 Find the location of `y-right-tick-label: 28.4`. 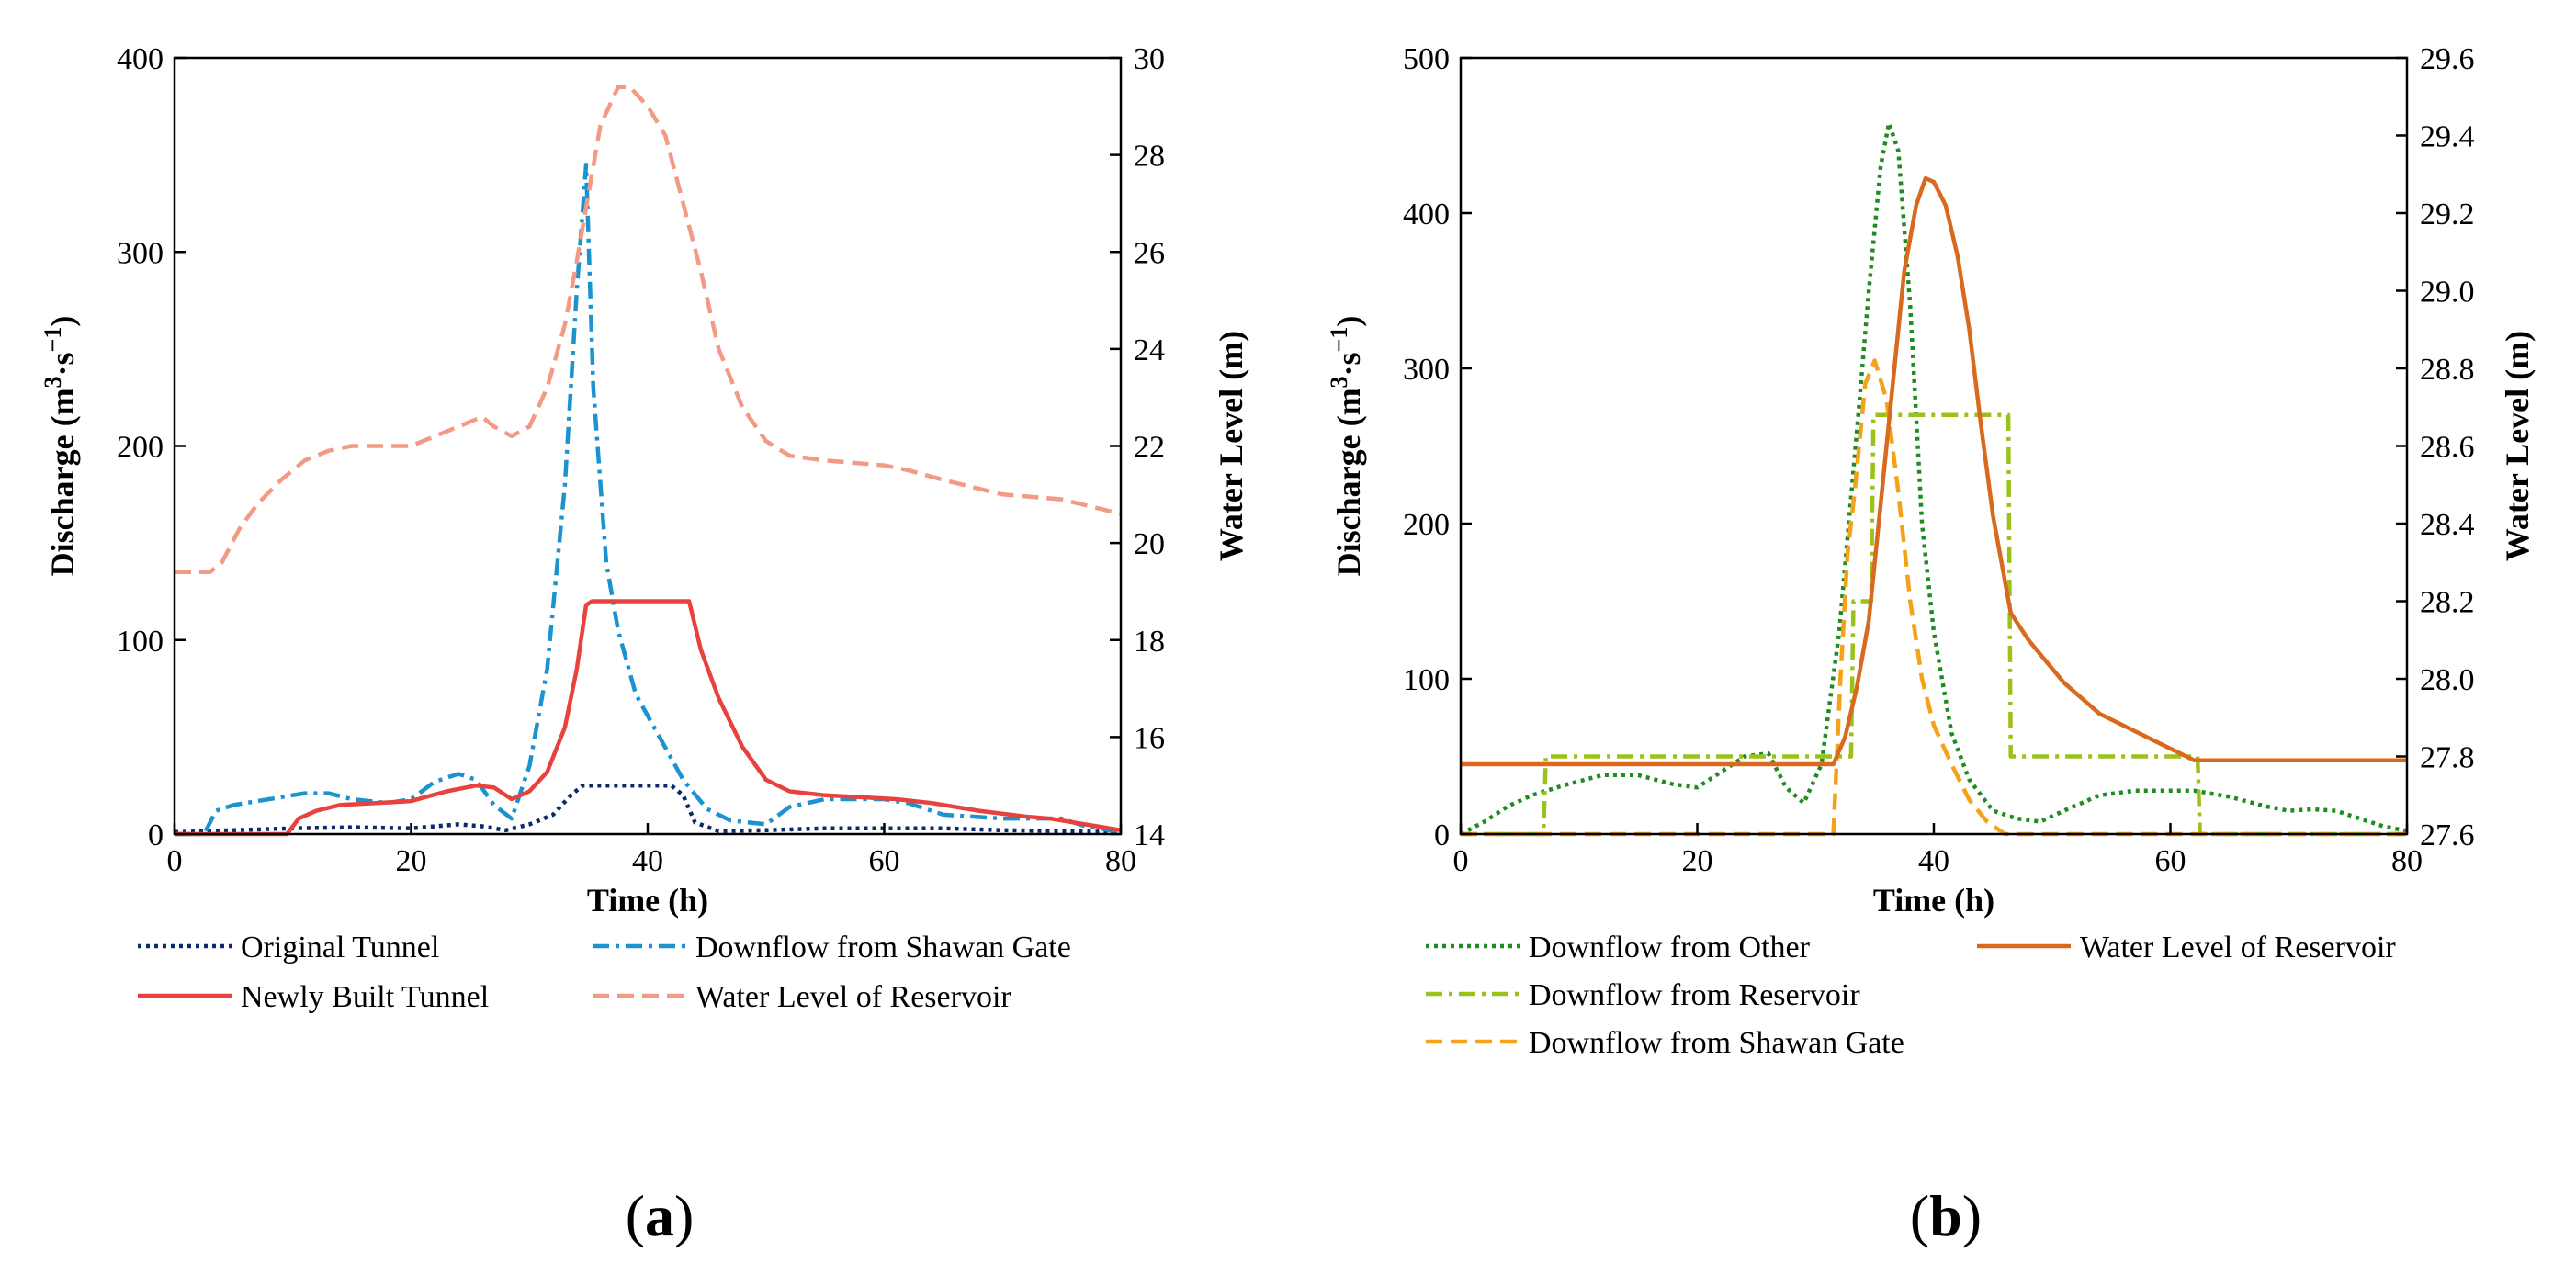

y-right-tick-label: 28.4 is located at coordinates (2447, 525).